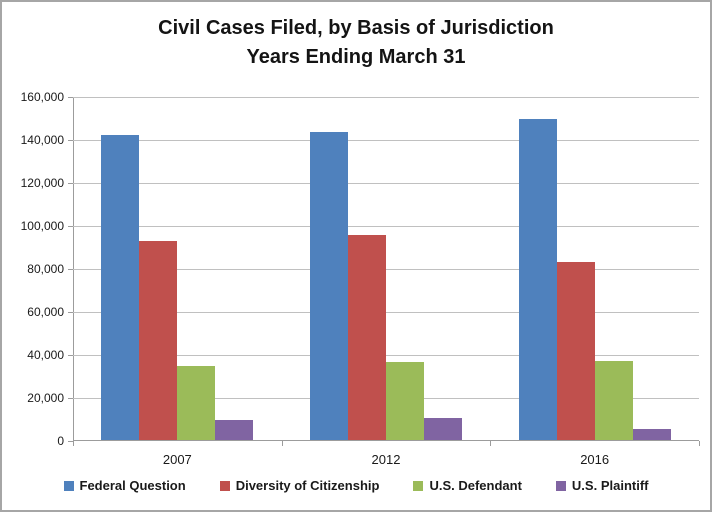  What do you see at coordinates (45, 269) in the screenshot?
I see `y-axis-tick-label: 80,000` at bounding box center [45, 269].